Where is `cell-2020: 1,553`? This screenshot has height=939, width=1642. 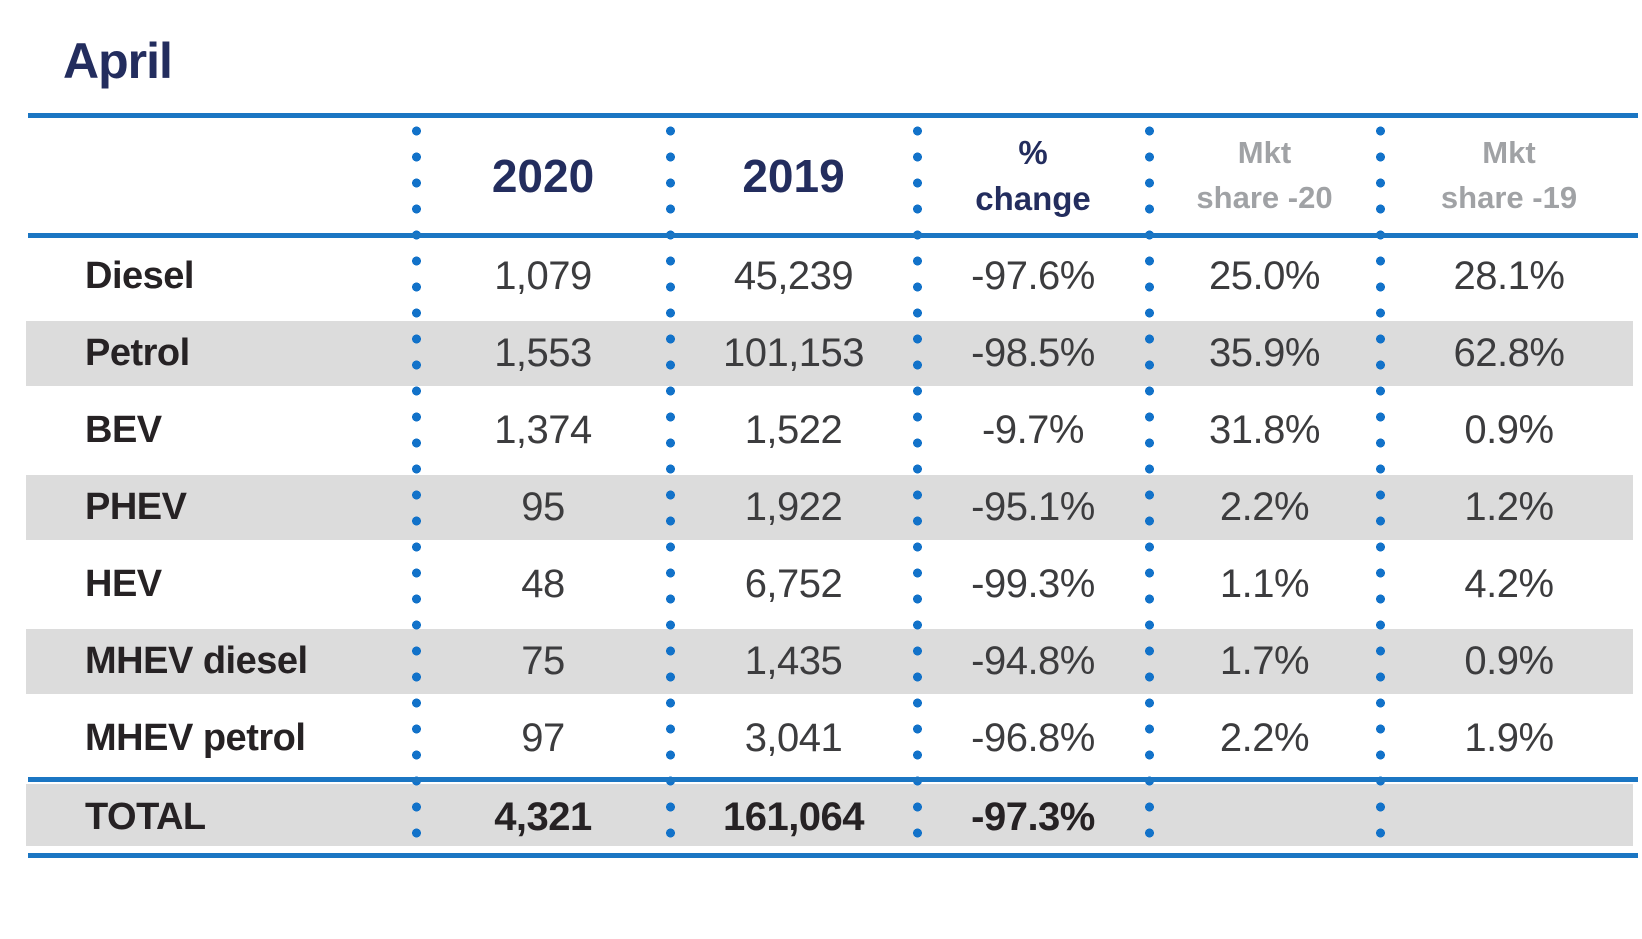
cell-2020: 1,553 is located at coordinates (543, 353).